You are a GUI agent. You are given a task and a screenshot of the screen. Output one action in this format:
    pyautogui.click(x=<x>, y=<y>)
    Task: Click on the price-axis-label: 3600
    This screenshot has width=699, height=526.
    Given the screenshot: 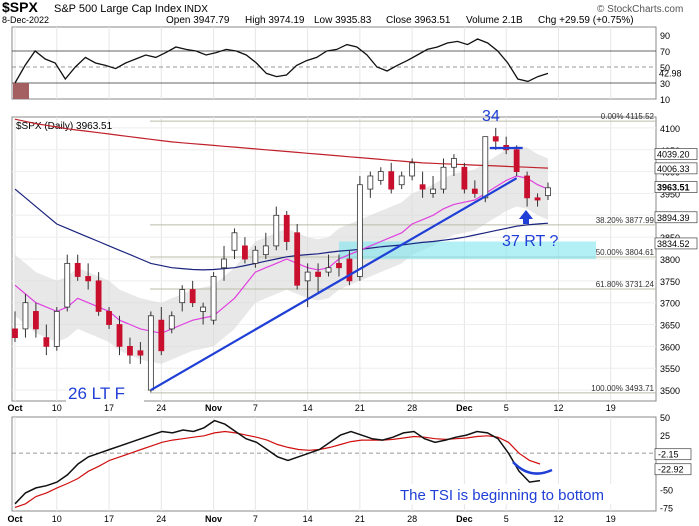 What is the action you would take?
    pyautogui.click(x=670, y=347)
    